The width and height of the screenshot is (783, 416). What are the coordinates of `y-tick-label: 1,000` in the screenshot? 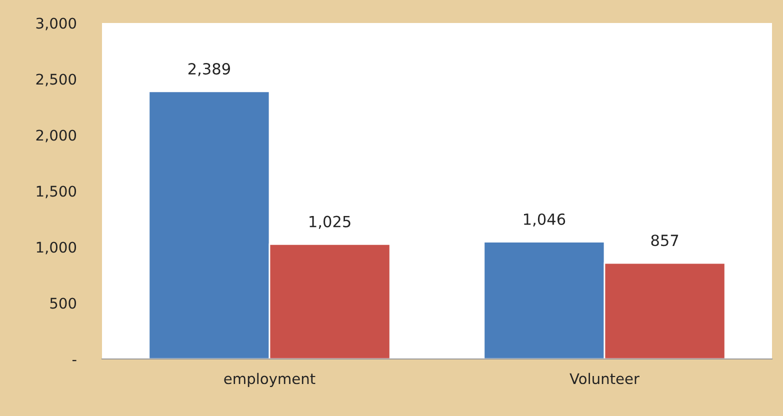 It's located at (56, 248).